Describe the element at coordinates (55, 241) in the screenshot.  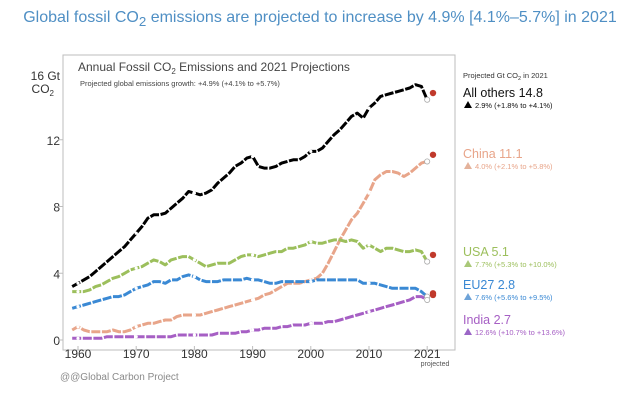
I see `y-axis-ticks: 0 4 8 12` at that location.